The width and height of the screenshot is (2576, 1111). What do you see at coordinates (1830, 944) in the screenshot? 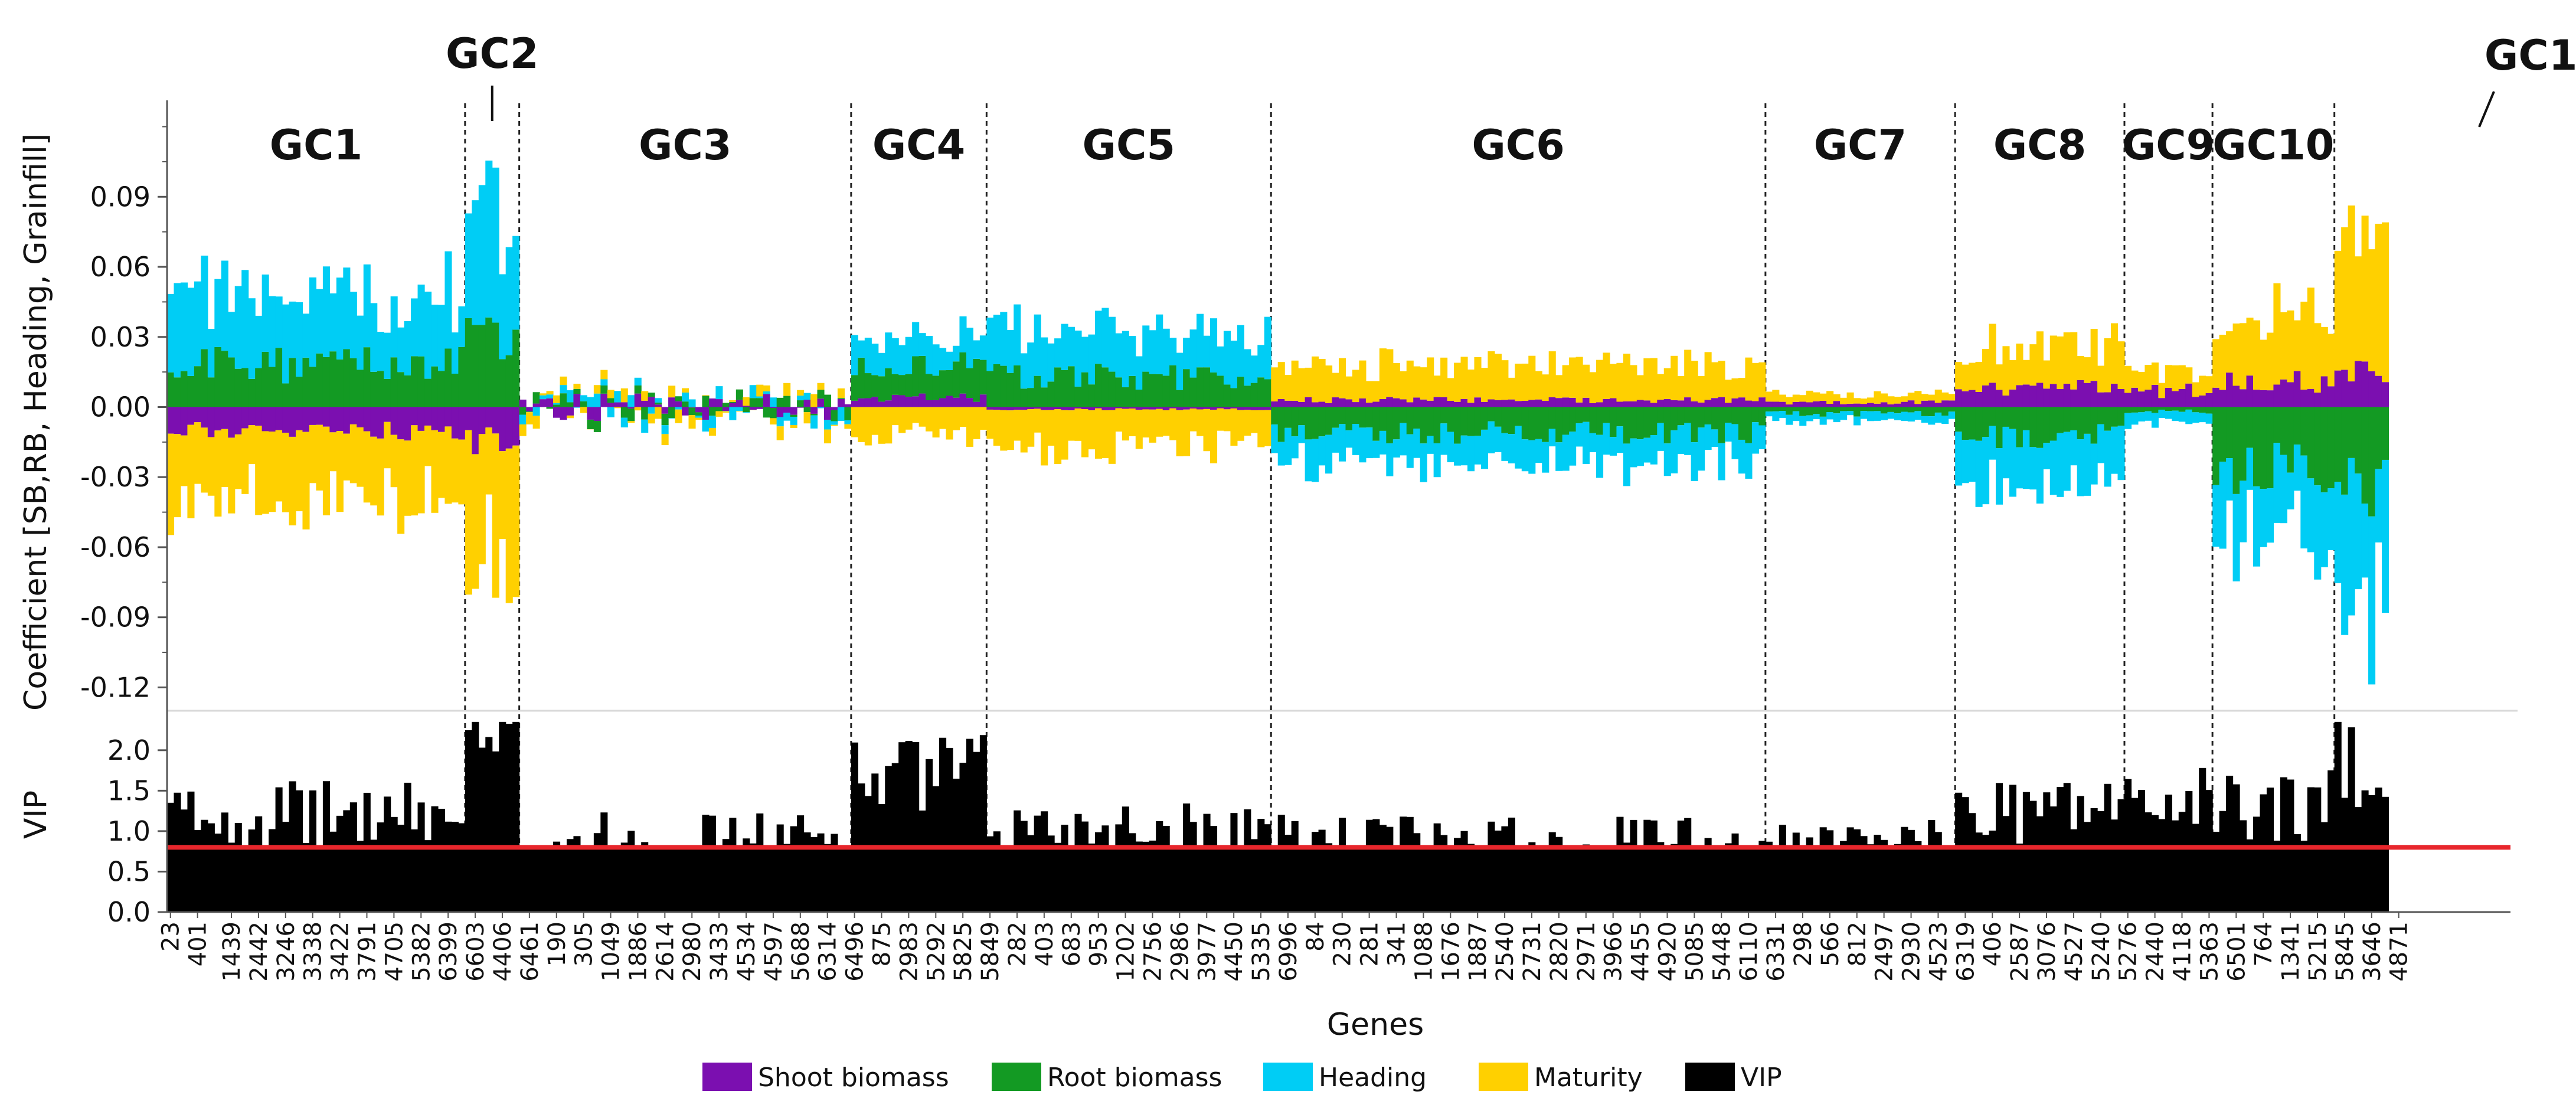
I see `x-tick-label: 566` at bounding box center [1830, 944].